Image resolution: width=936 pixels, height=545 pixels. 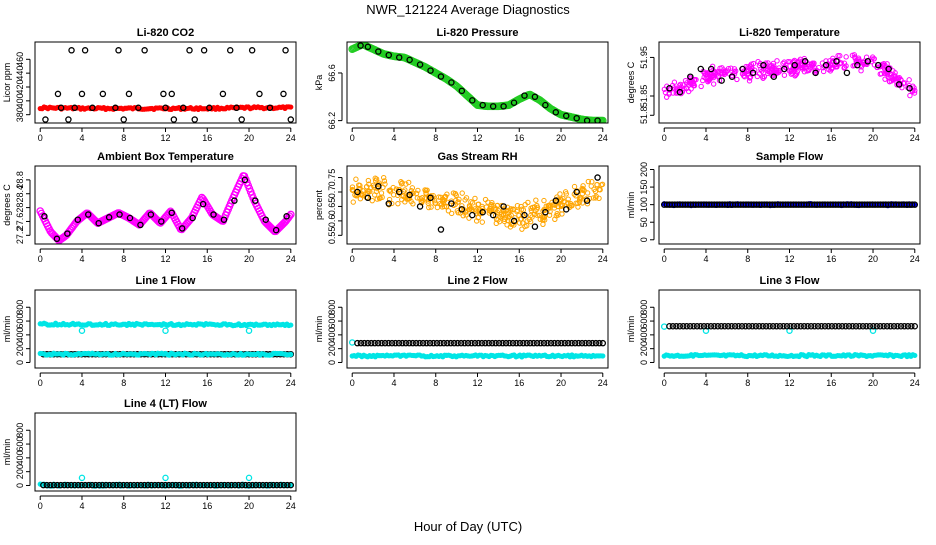 I want to click on series-black-points, so click(x=168, y=85).